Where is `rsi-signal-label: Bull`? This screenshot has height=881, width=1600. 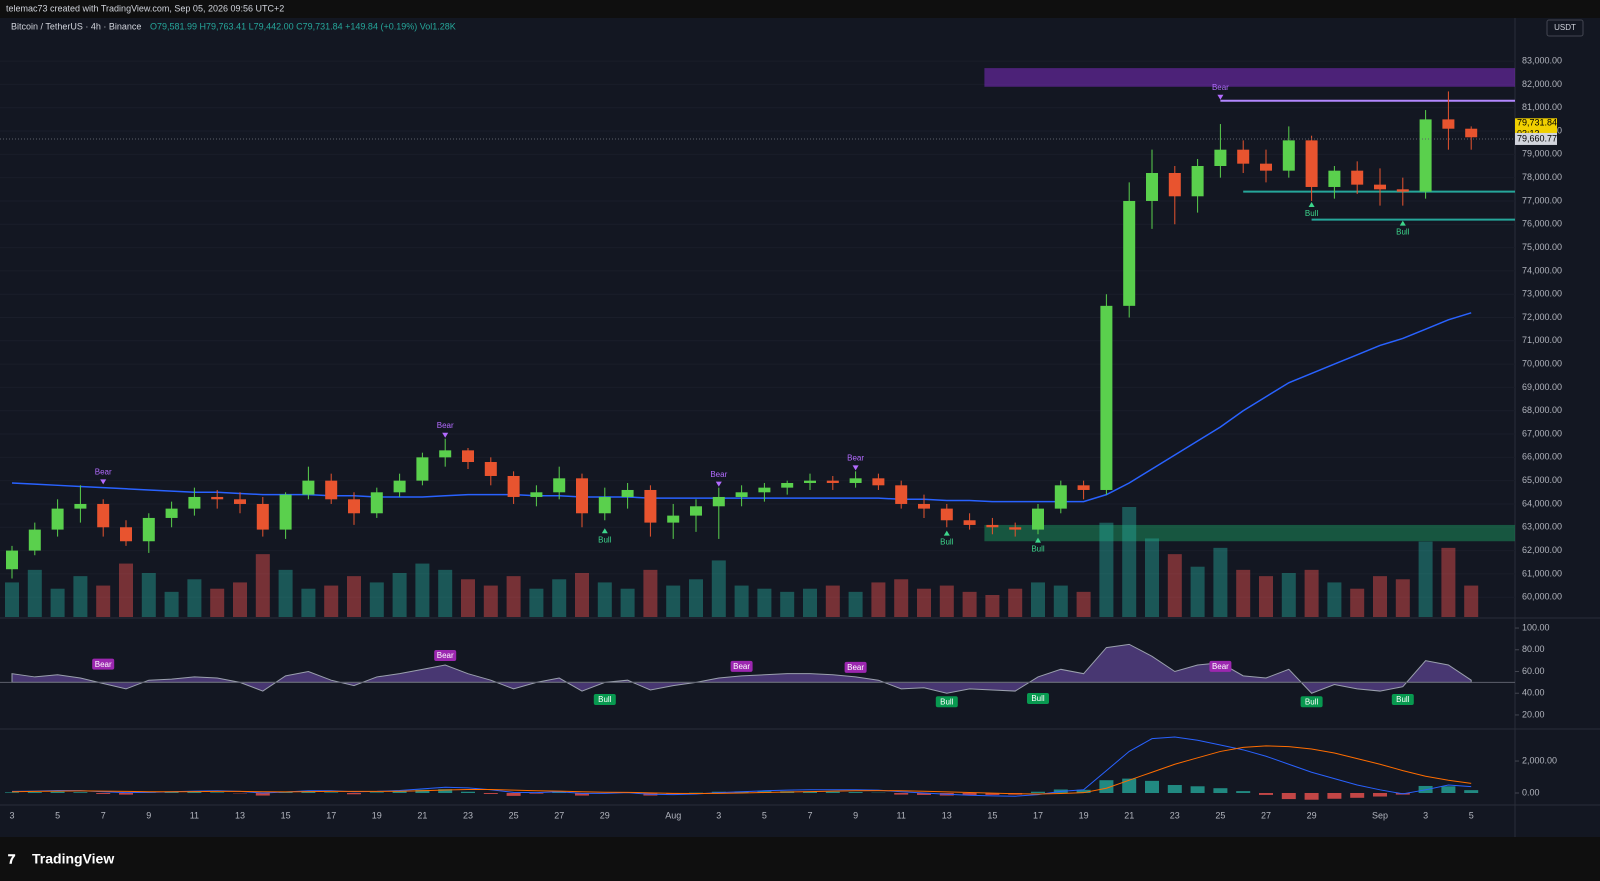
rsi-signal-label: Bull is located at coordinates (1312, 701).